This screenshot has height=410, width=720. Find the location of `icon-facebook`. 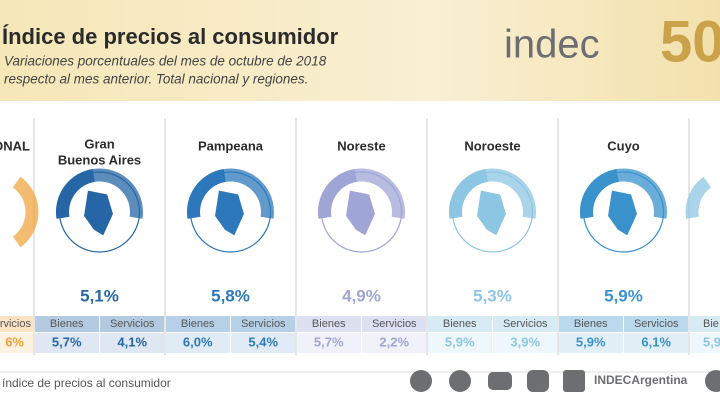

icon-facebook is located at coordinates (460, 381).